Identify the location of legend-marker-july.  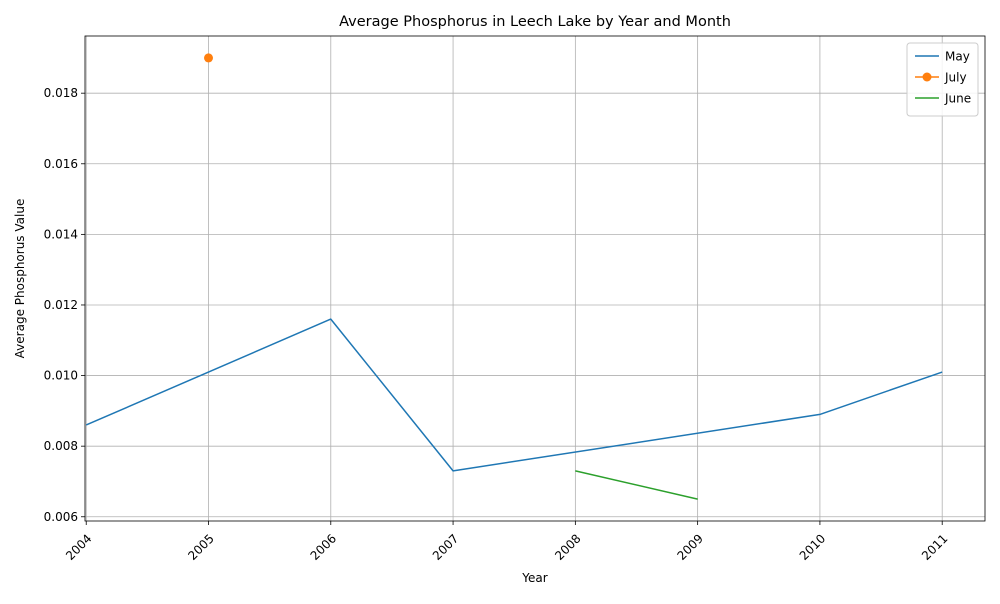
(927, 77).